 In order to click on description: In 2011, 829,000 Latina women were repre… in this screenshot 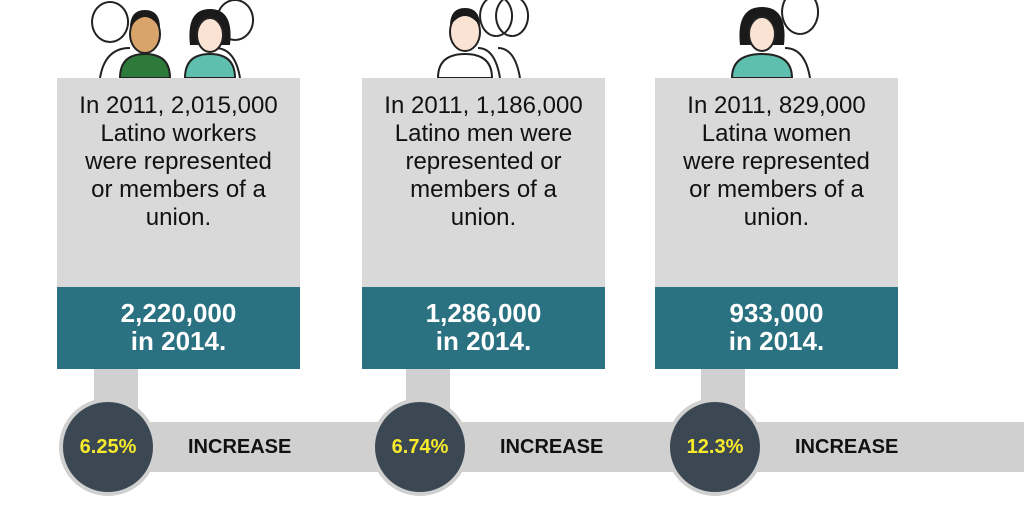, I will do `click(776, 182)`.